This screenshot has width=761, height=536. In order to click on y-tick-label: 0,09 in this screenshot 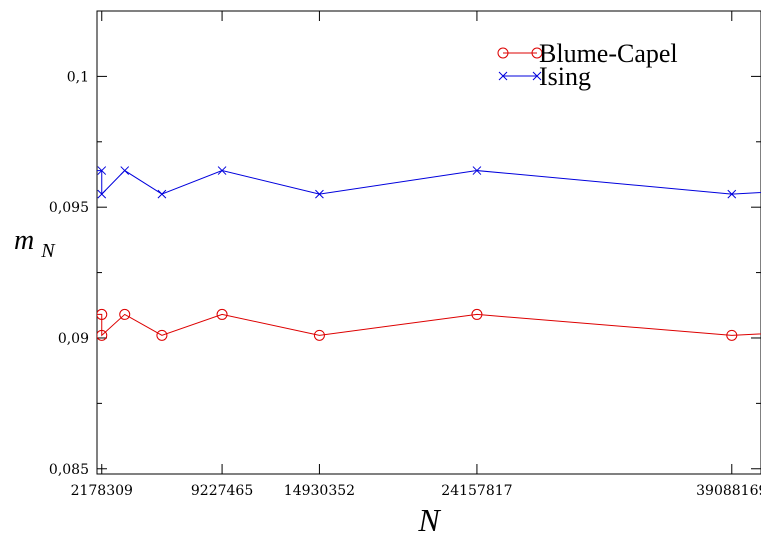, I will do `click(73, 339)`.